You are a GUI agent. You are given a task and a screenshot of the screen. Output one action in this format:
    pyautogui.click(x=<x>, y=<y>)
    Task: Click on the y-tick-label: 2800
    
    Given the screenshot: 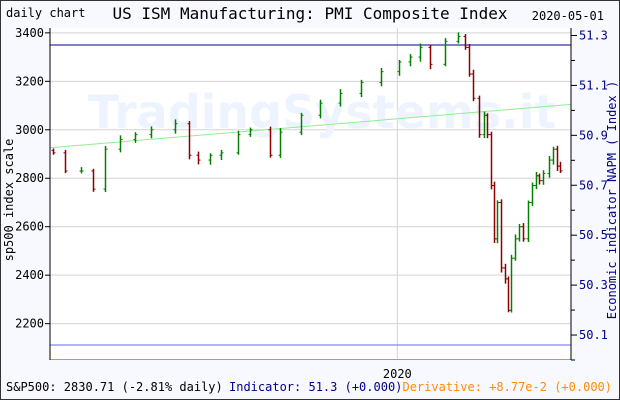 What is the action you would take?
    pyautogui.click(x=29, y=178)
    